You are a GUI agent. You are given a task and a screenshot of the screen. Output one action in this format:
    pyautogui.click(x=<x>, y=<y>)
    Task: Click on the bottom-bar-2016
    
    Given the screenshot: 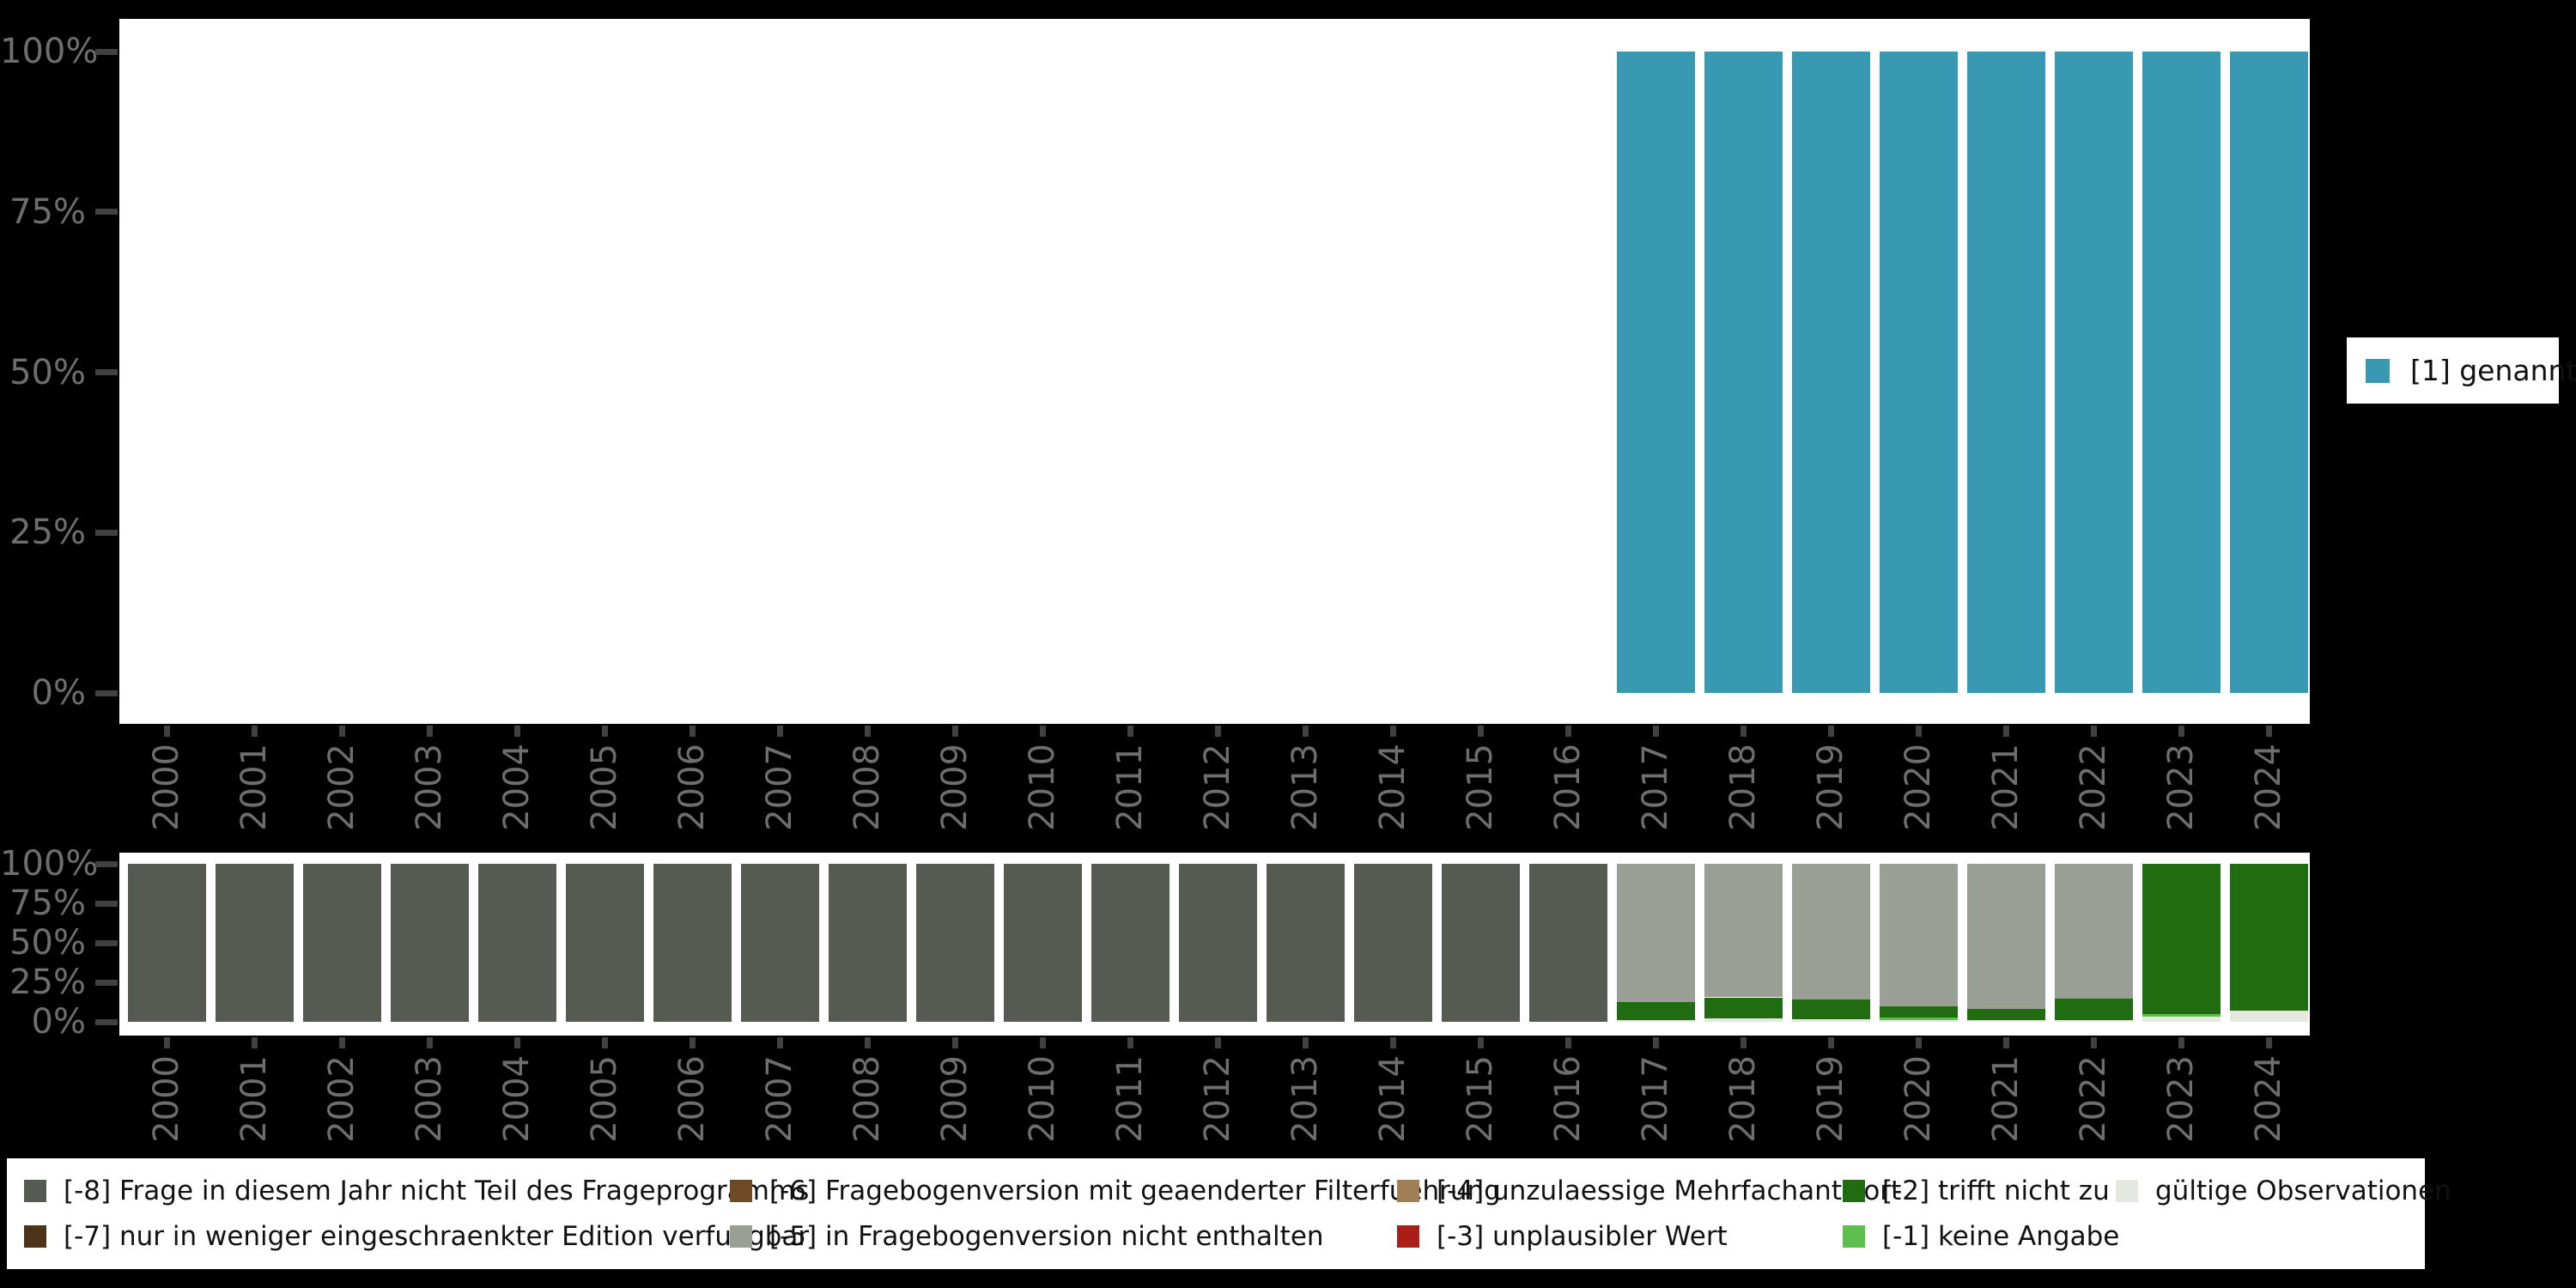 What is the action you would take?
    pyautogui.click(x=1568, y=943)
    